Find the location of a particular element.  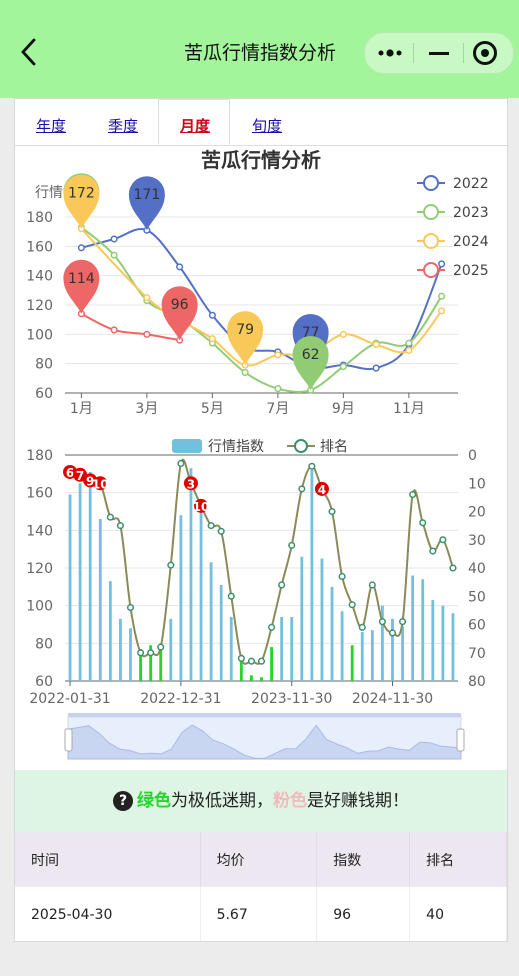

right-tick-label: 20 is located at coordinates (477, 513).